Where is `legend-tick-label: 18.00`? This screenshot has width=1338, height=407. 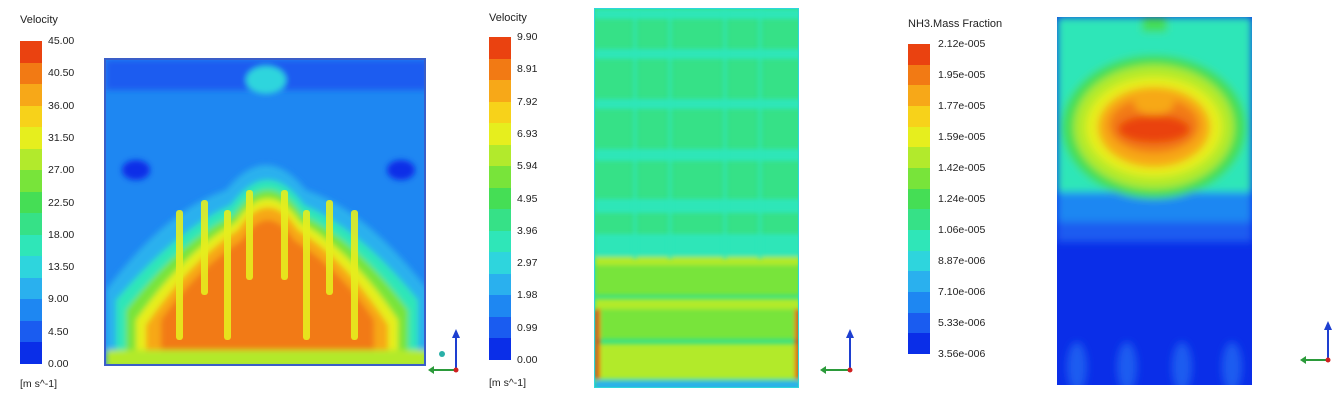 legend-tick-label: 18.00 is located at coordinates (61, 234).